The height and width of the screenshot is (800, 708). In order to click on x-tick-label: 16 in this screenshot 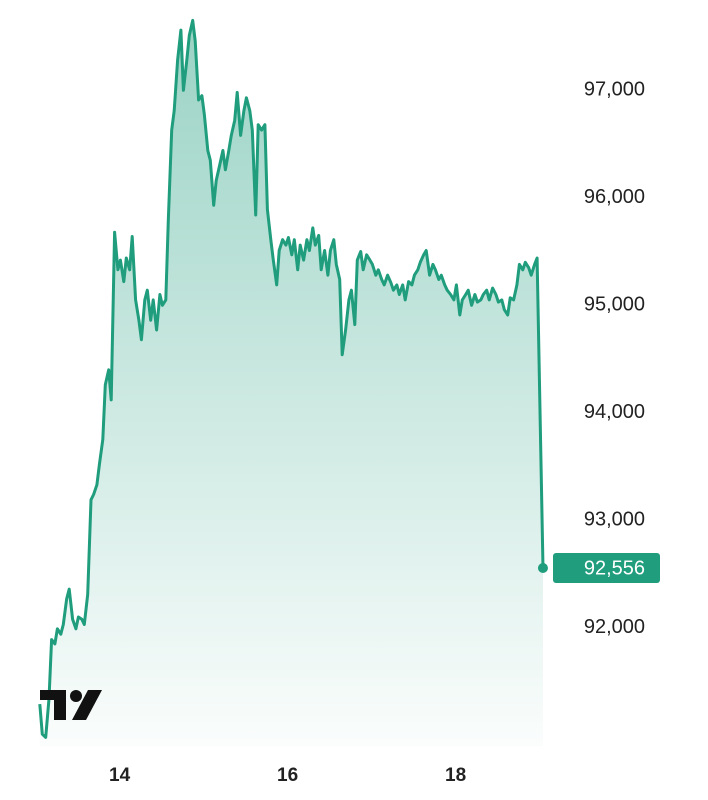, I will do `click(287, 775)`.